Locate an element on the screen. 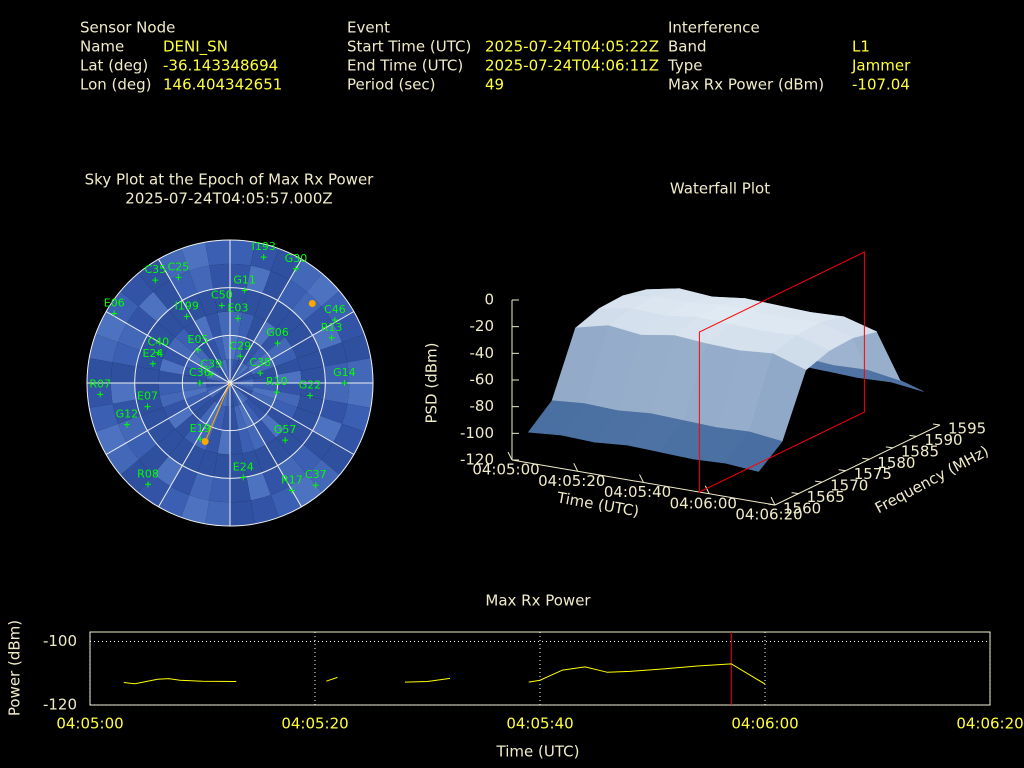  z-tick-label: -60 is located at coordinates (482, 380).